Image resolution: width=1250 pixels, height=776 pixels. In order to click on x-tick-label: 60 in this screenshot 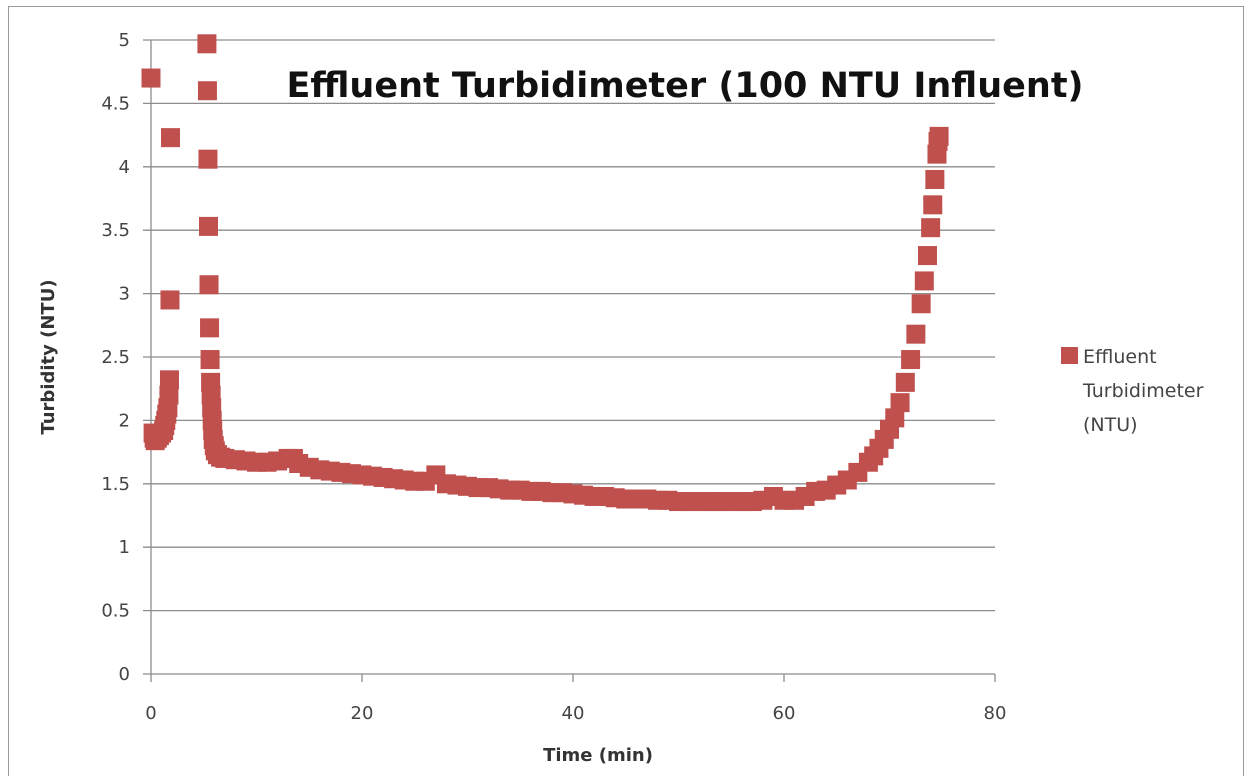, I will do `click(784, 713)`.